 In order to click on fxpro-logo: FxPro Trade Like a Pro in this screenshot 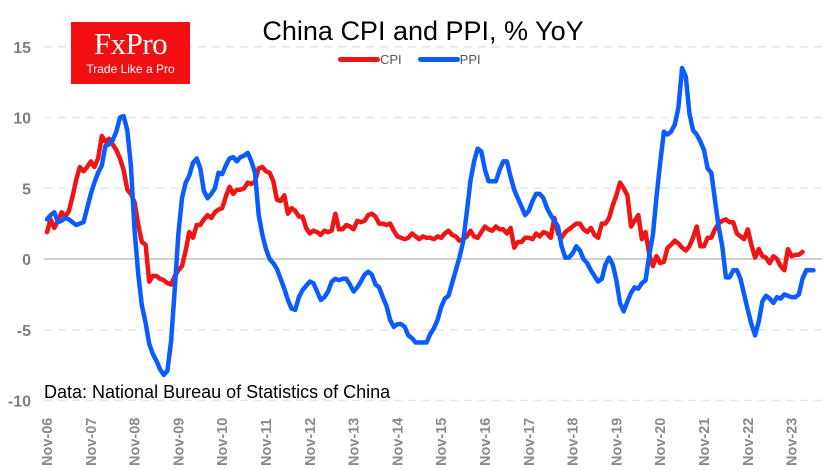, I will do `click(130, 53)`.